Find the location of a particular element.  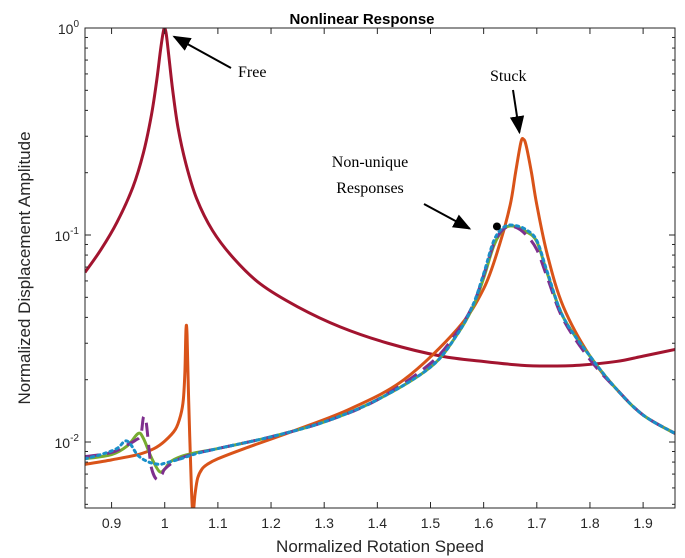

annotation-stuck: Stuck is located at coordinates (508, 76).